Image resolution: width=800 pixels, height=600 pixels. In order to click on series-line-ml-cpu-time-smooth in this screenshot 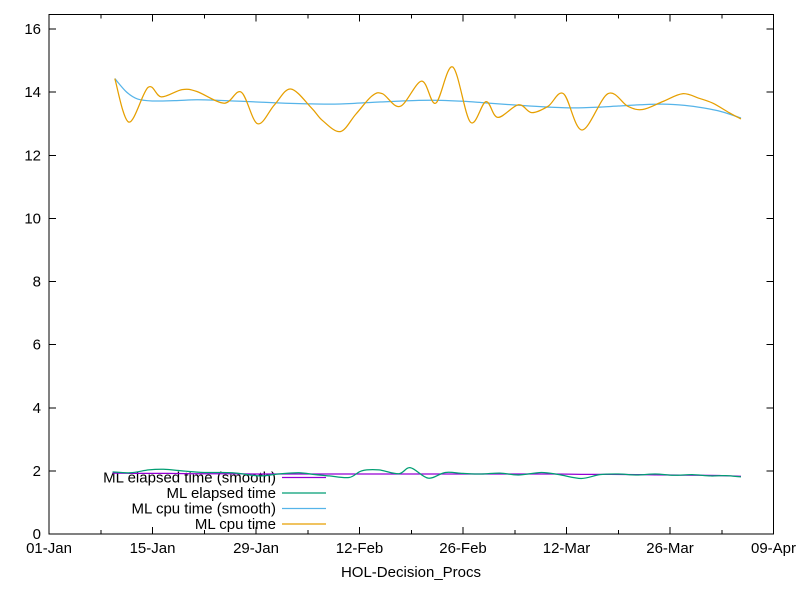, I will do `click(428, 98)`.